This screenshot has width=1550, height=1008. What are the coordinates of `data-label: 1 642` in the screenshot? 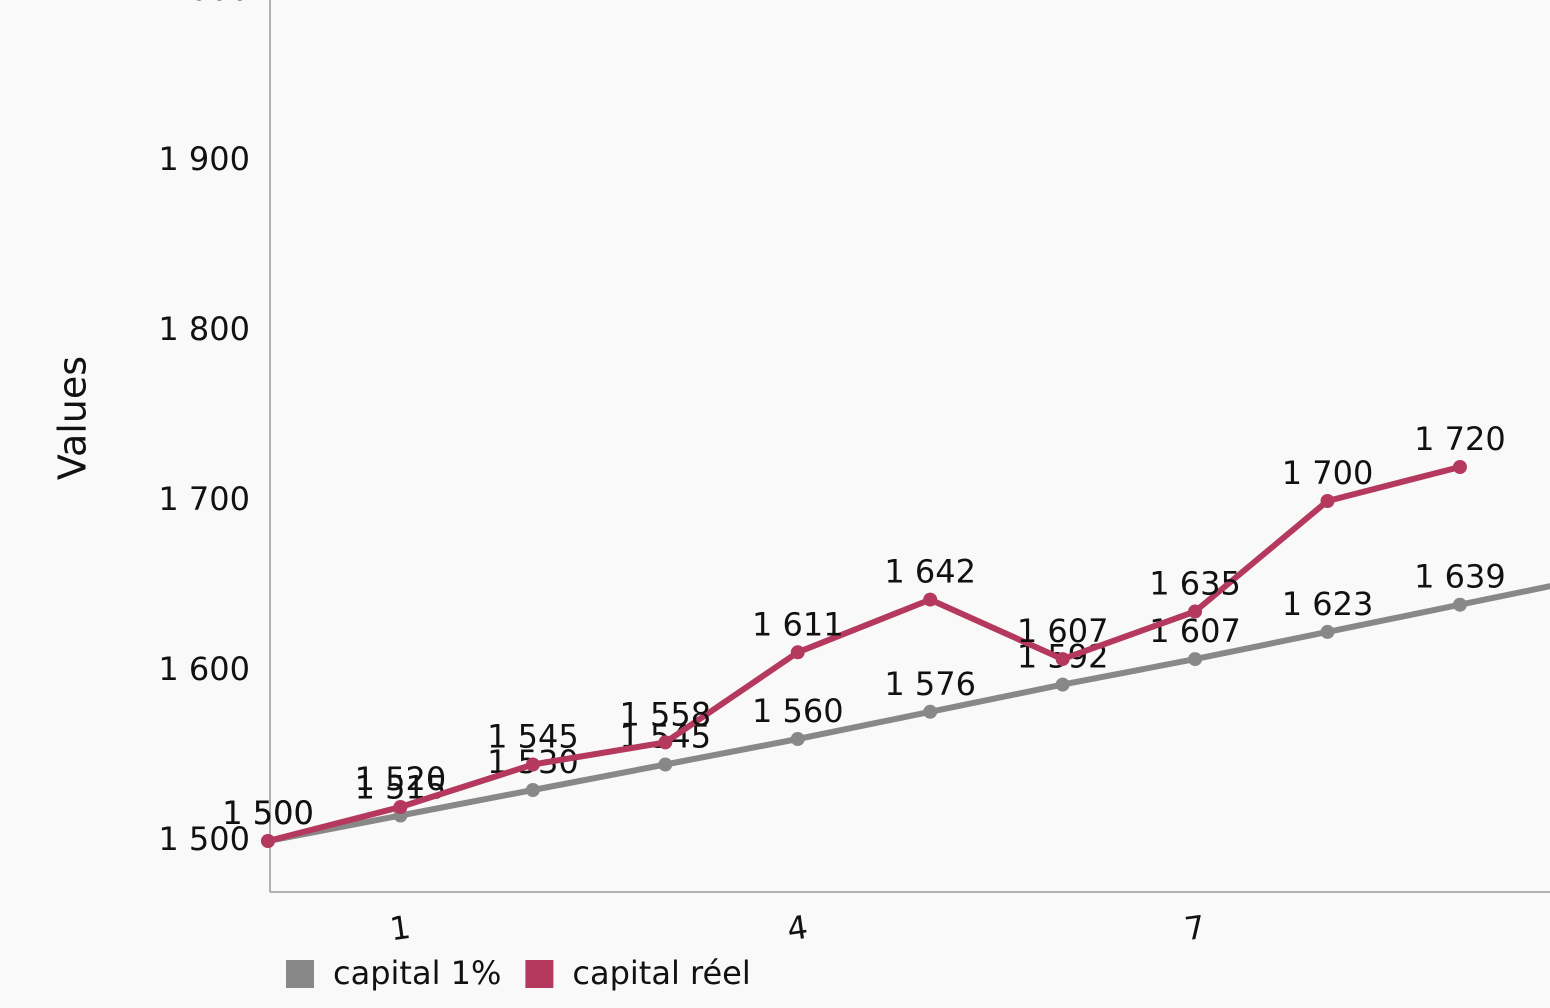 It's located at (930, 572).